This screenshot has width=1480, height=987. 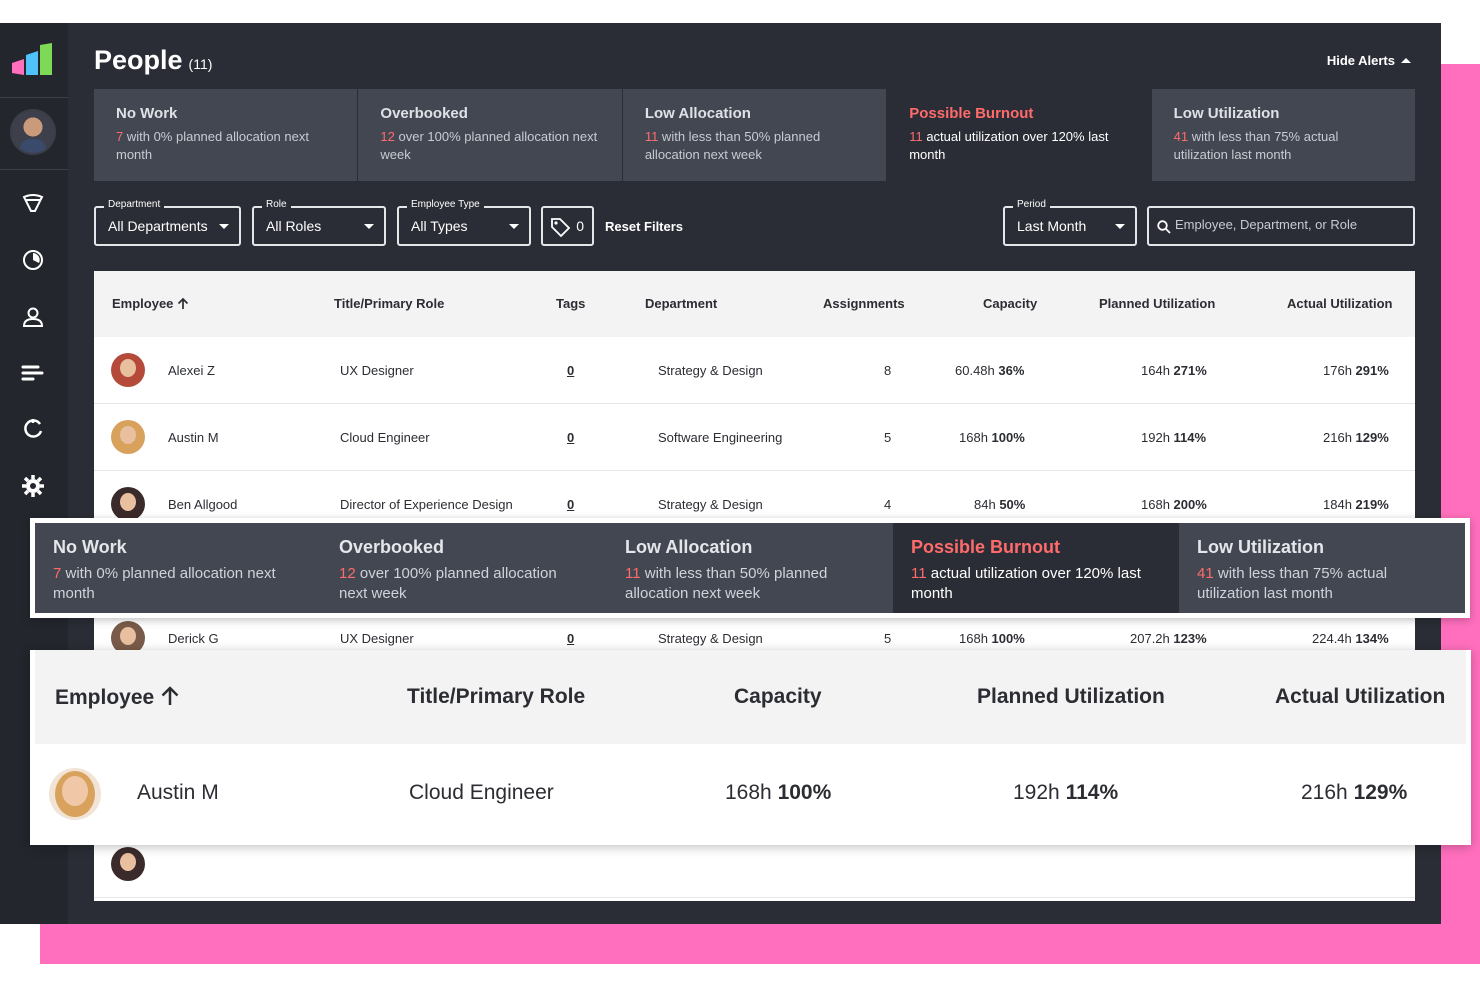 I want to click on reset-filters-button: Reset Filters, so click(x=644, y=226).